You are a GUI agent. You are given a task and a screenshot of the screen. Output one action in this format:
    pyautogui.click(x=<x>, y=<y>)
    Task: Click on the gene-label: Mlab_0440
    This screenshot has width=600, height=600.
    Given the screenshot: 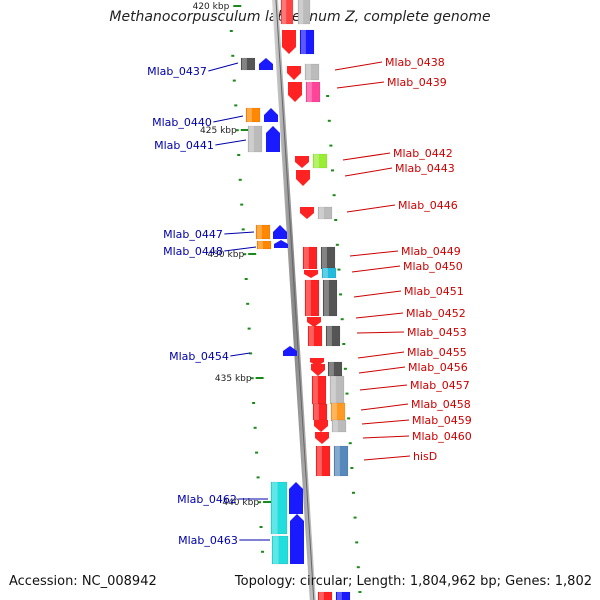 What is the action you would take?
    pyautogui.click(x=182, y=122)
    